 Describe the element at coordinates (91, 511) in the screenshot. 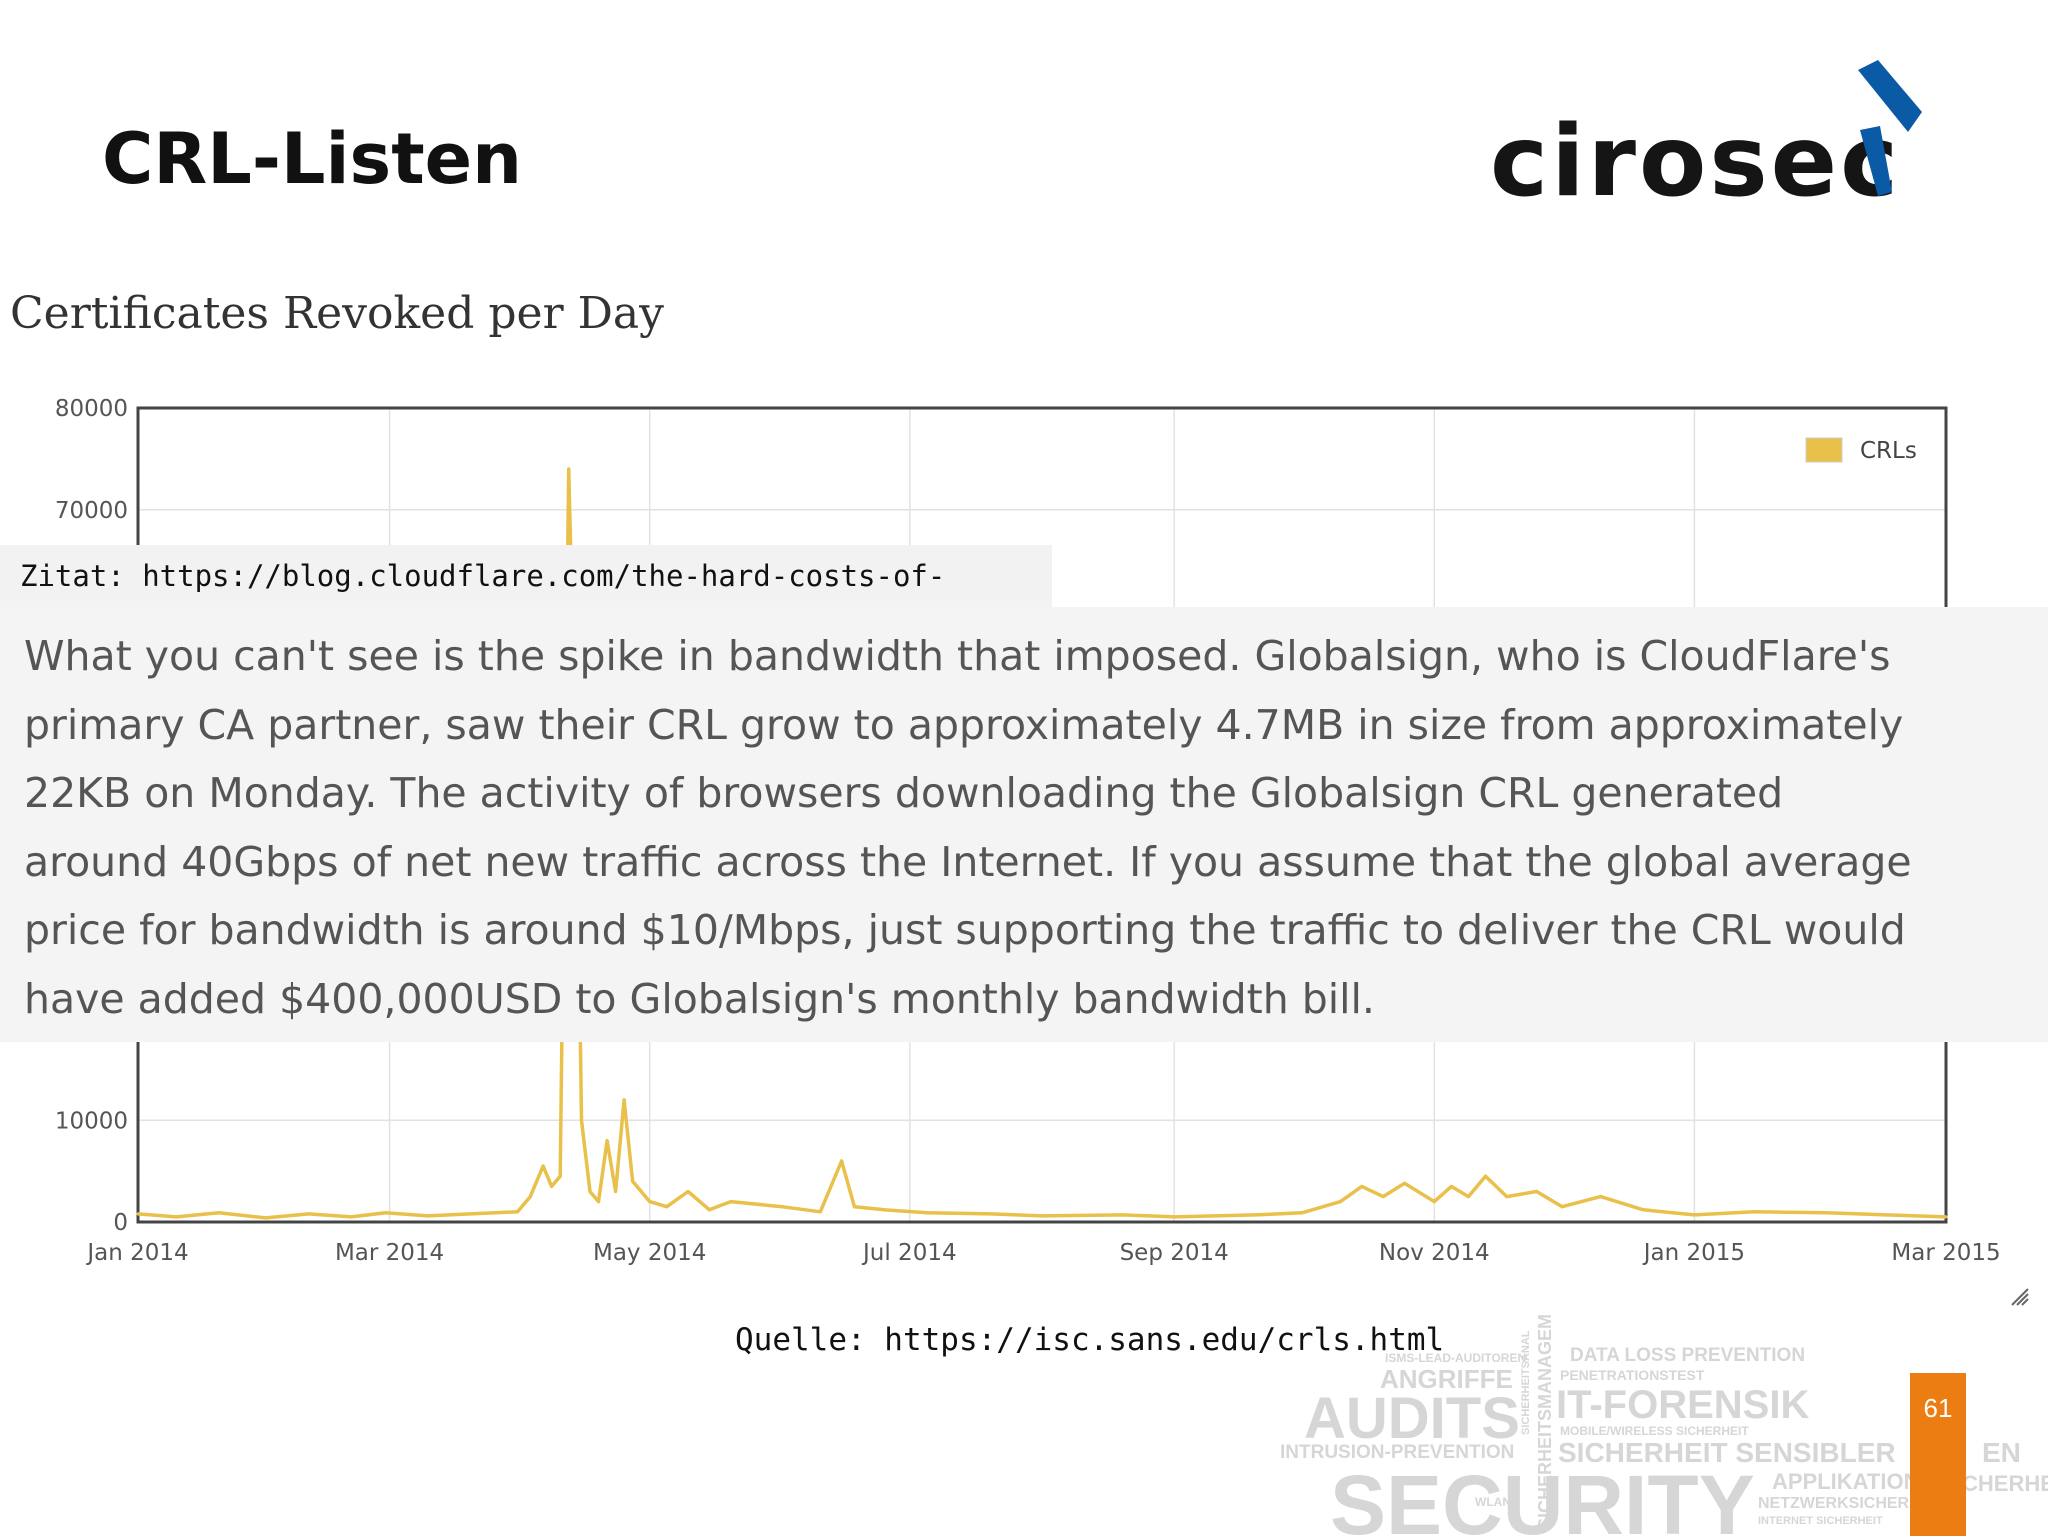

I see `y-tick-label: 70000` at that location.